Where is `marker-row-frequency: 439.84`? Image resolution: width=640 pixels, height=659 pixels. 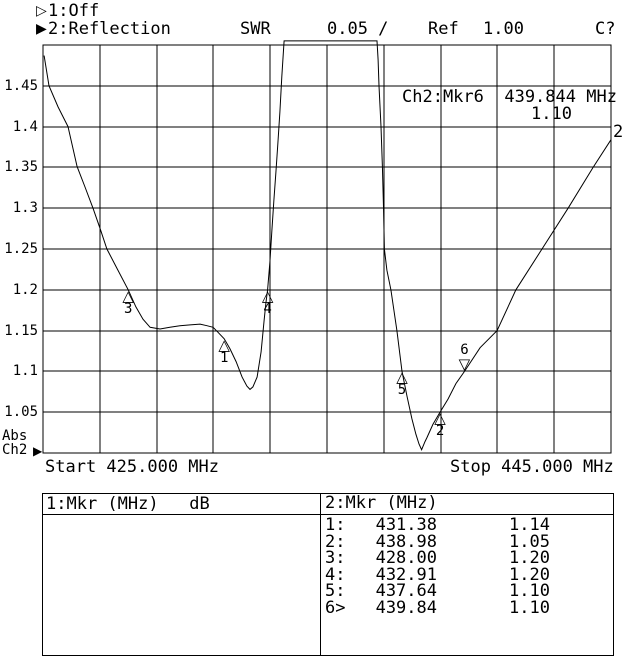 marker-row-frequency: 439.84 is located at coordinates (406, 608).